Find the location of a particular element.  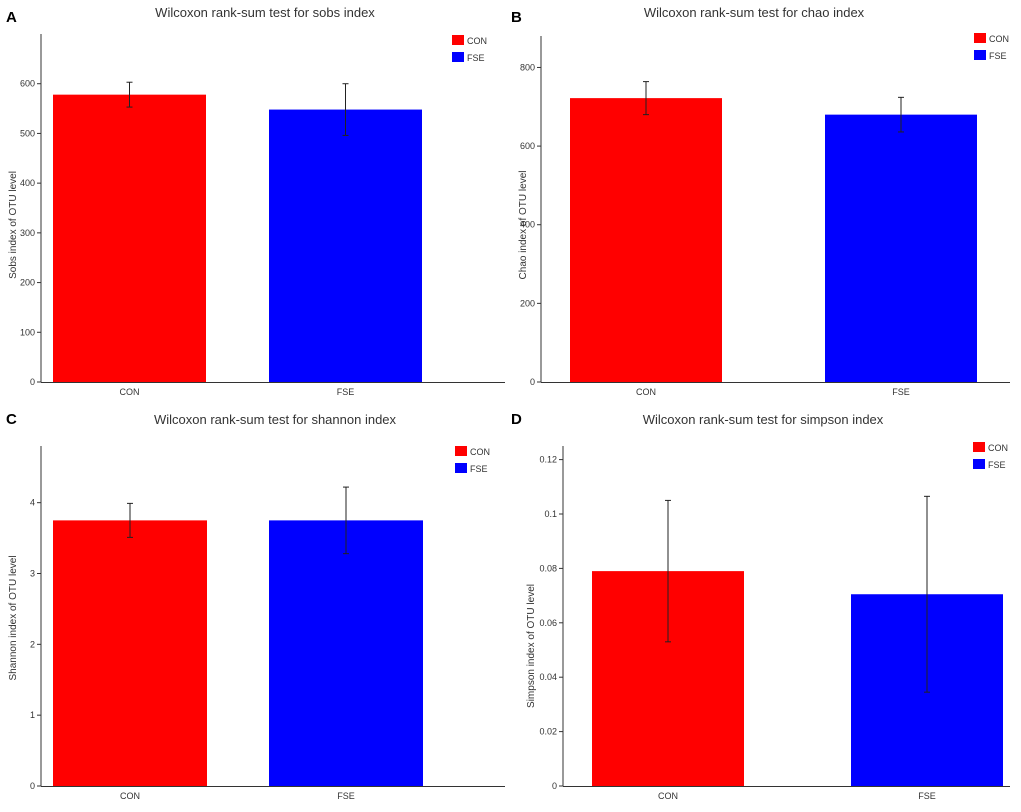

y-tick-label: 3 is located at coordinates (32, 574).